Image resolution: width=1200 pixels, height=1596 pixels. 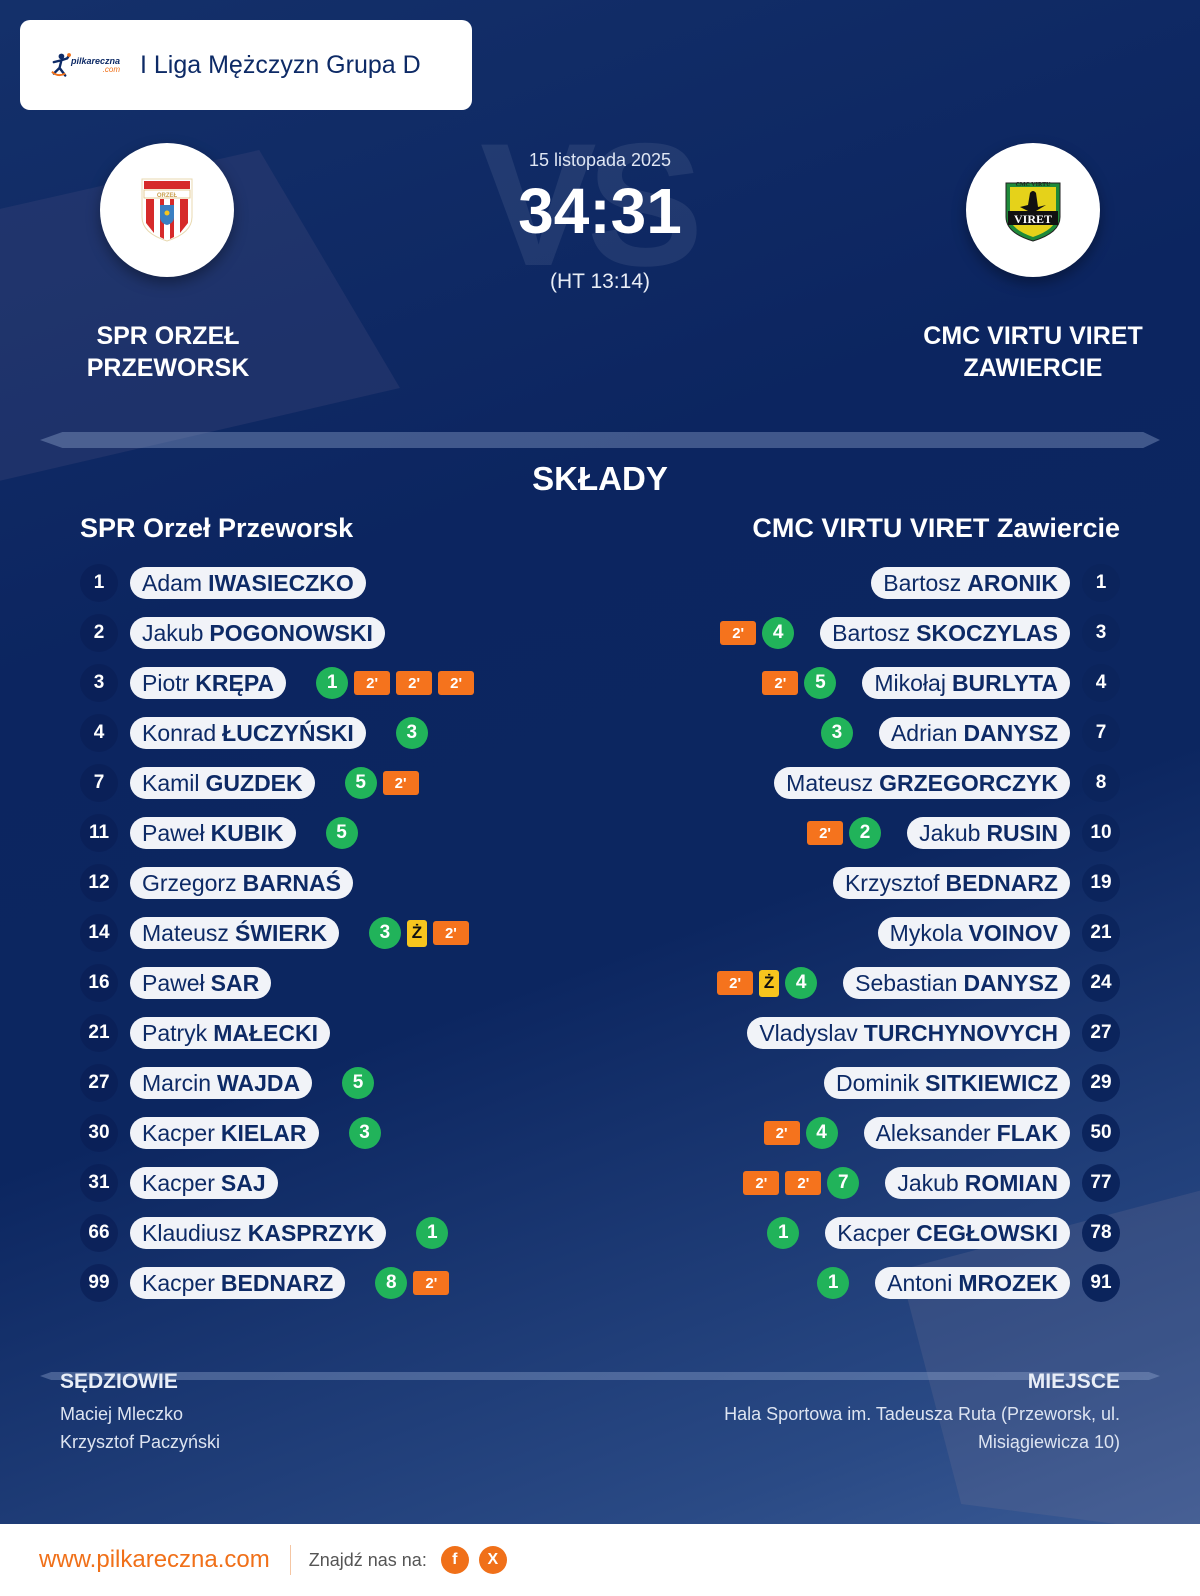 What do you see at coordinates (179, 732) in the screenshot?
I see `player-first-name: Konrad` at bounding box center [179, 732].